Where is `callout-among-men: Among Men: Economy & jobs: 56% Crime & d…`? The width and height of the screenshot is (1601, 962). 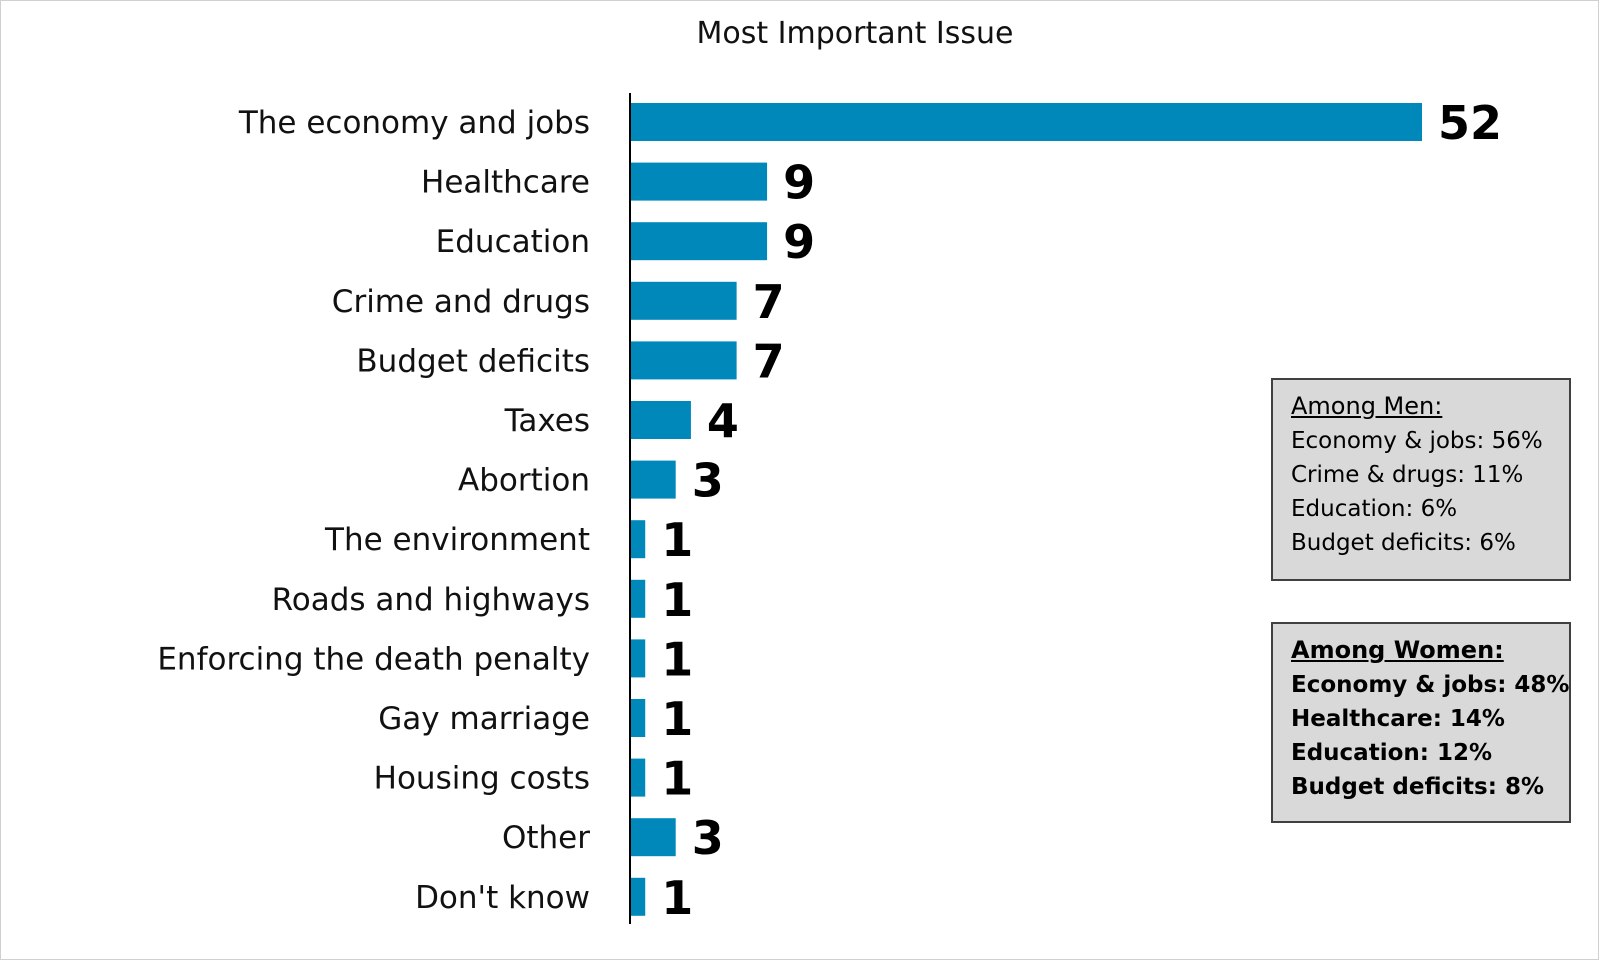 callout-among-men: Among Men: Economy & jobs: 56% Crime & d… is located at coordinates (1421, 479).